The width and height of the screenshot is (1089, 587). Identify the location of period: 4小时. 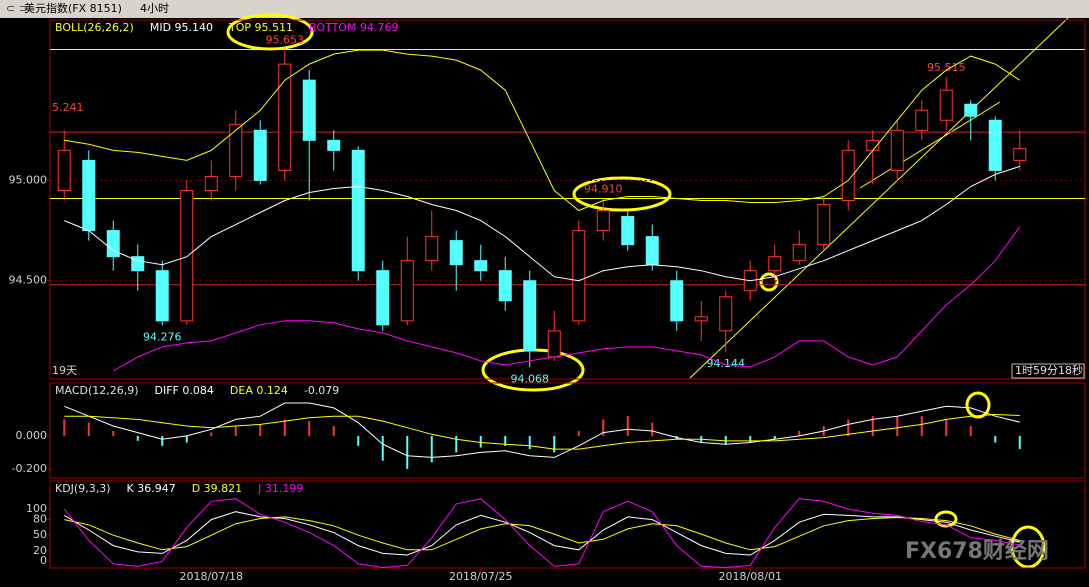
(154, 8).